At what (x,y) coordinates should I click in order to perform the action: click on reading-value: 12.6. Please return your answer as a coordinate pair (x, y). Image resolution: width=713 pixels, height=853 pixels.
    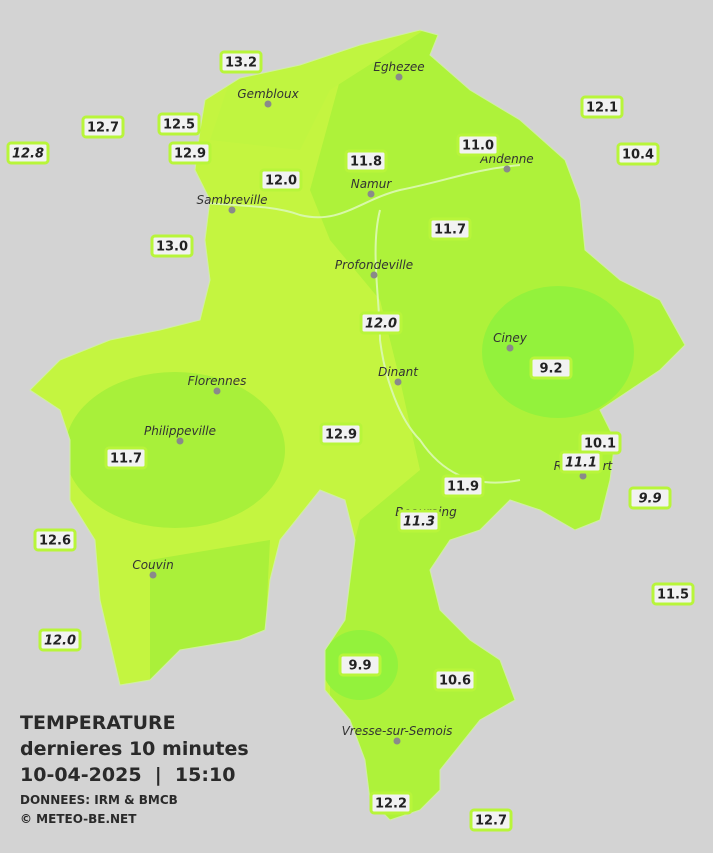
    Looking at the image, I should click on (55, 541).